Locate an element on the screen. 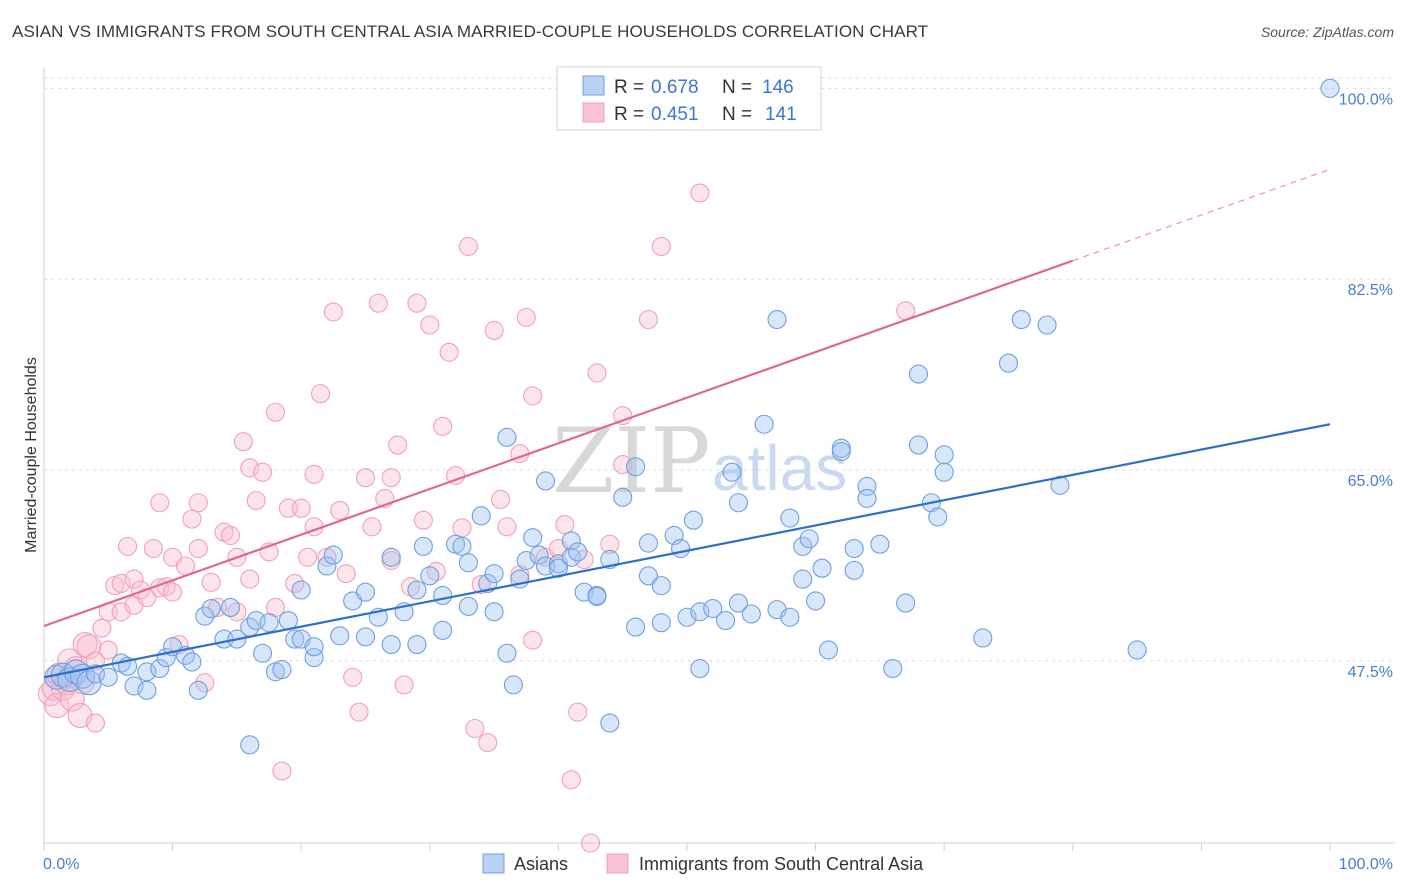  bottom-legend-label-immigrants: Immigrants from South Central Asia is located at coordinates (781, 864).